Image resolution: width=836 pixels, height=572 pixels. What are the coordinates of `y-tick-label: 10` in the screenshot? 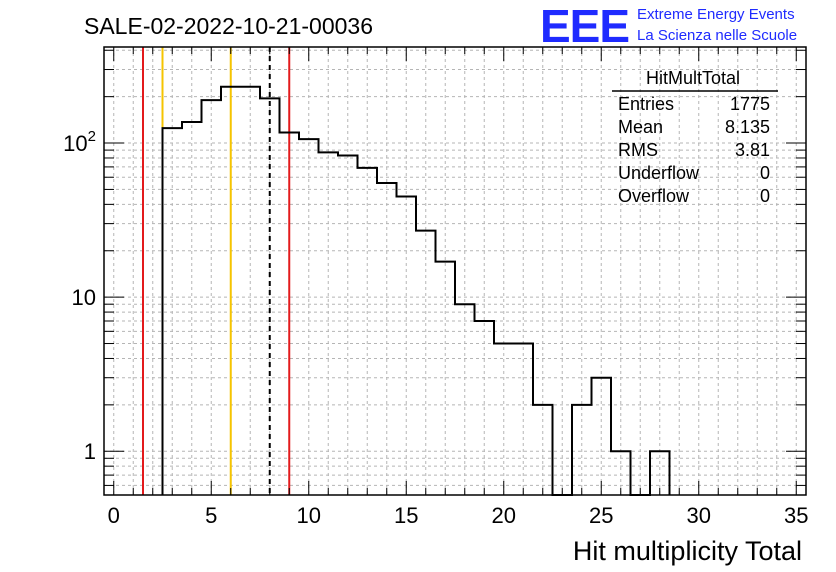 It's located at (84, 297).